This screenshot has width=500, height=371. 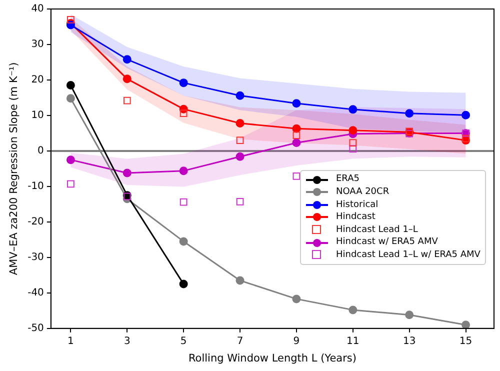 I want to click on x-tick-label: 5, so click(x=183, y=341).